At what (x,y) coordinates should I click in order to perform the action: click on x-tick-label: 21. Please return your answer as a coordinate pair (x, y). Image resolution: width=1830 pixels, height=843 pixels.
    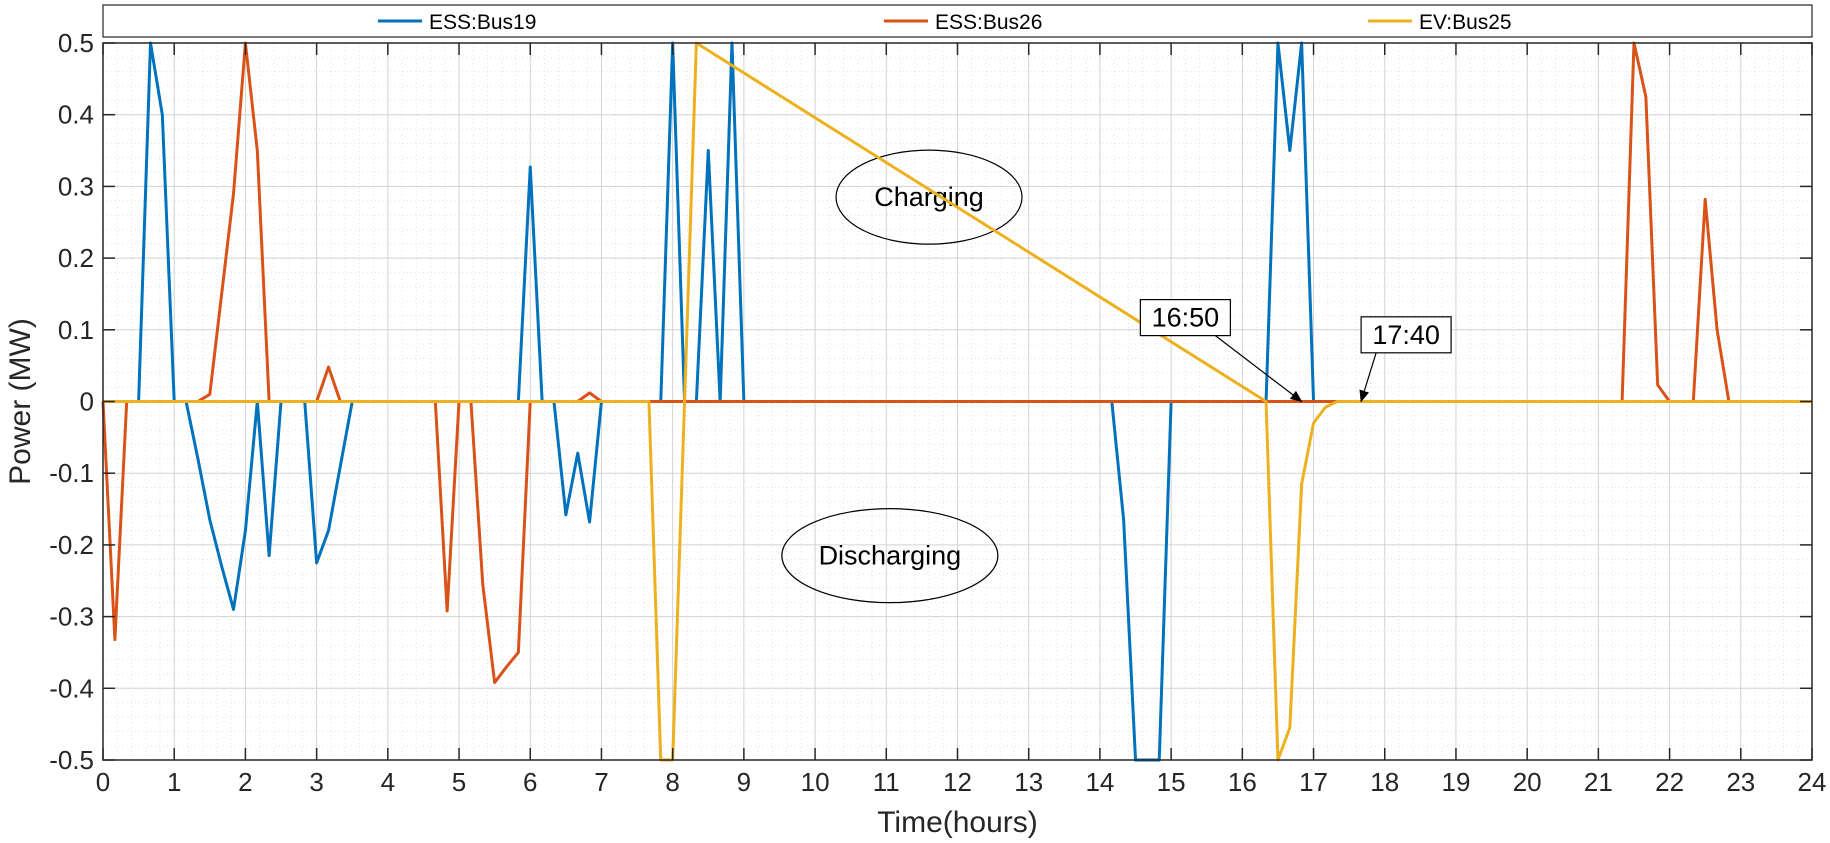
    Looking at the image, I should click on (1598, 782).